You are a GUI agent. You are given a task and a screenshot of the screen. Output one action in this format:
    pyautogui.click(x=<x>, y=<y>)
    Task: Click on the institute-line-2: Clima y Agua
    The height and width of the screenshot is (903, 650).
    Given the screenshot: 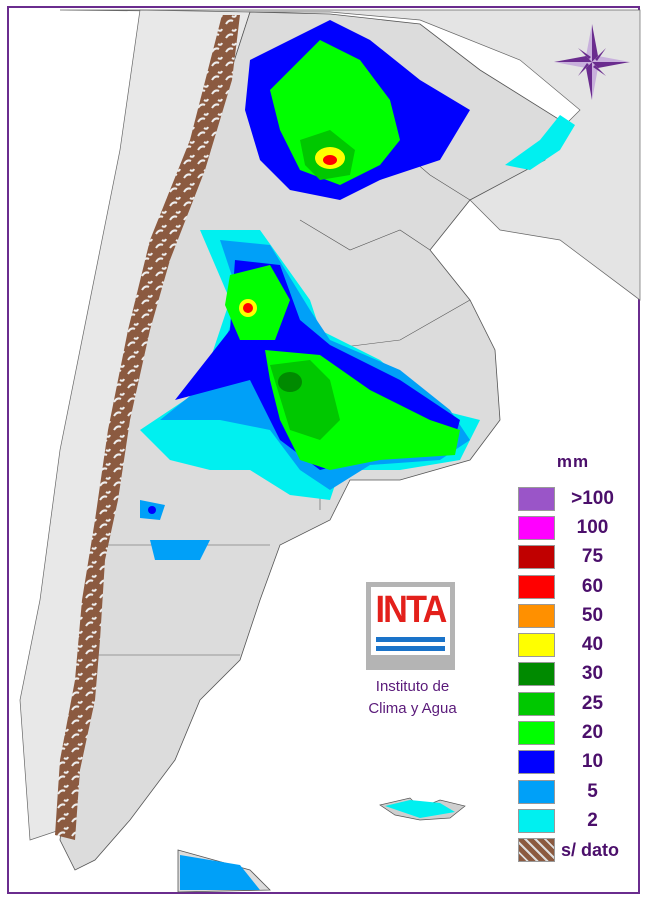 What is the action you would take?
    pyautogui.click(x=412, y=708)
    